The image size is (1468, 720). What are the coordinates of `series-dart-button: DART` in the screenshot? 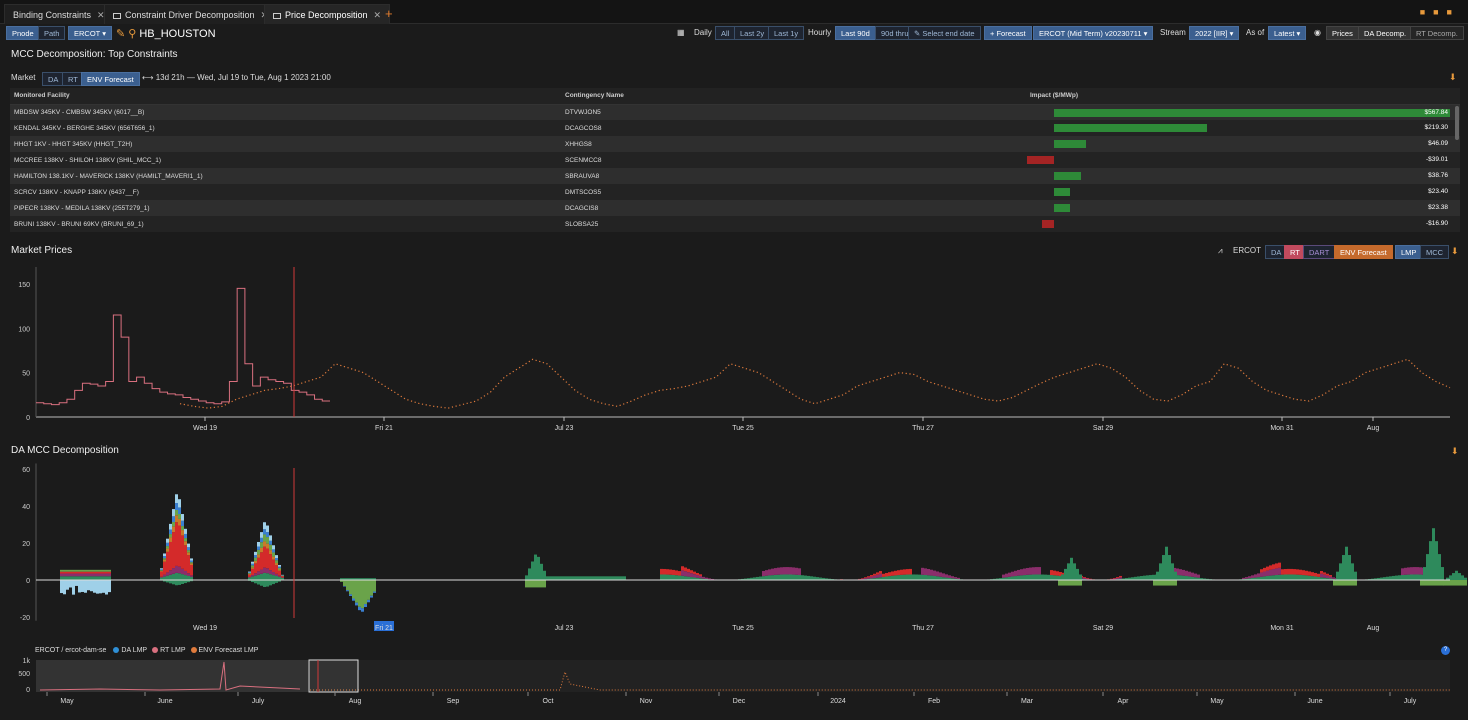 It's located at (1319, 252).